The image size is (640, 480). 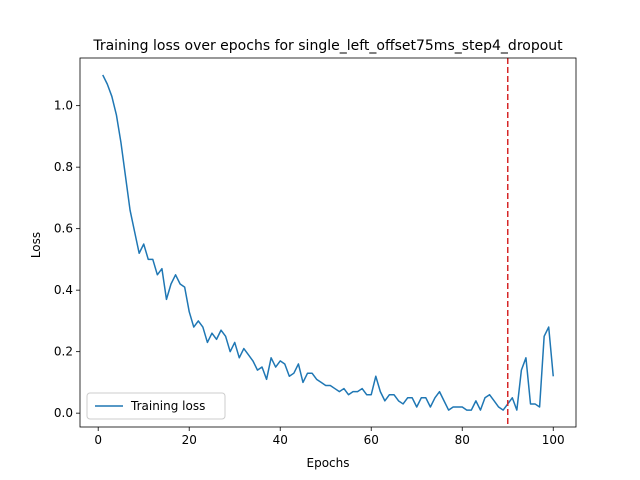 What do you see at coordinates (167, 406) in the screenshot?
I see `legend-label: Training loss` at bounding box center [167, 406].